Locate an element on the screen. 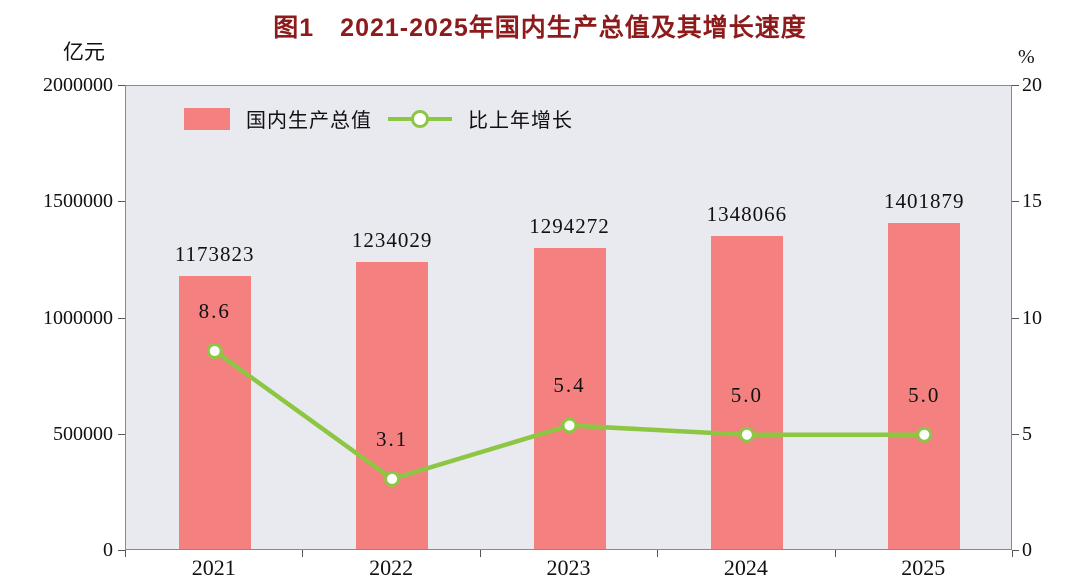 The image size is (1080, 584). right-axis-tick-label: 5 is located at coordinates (1027, 433).